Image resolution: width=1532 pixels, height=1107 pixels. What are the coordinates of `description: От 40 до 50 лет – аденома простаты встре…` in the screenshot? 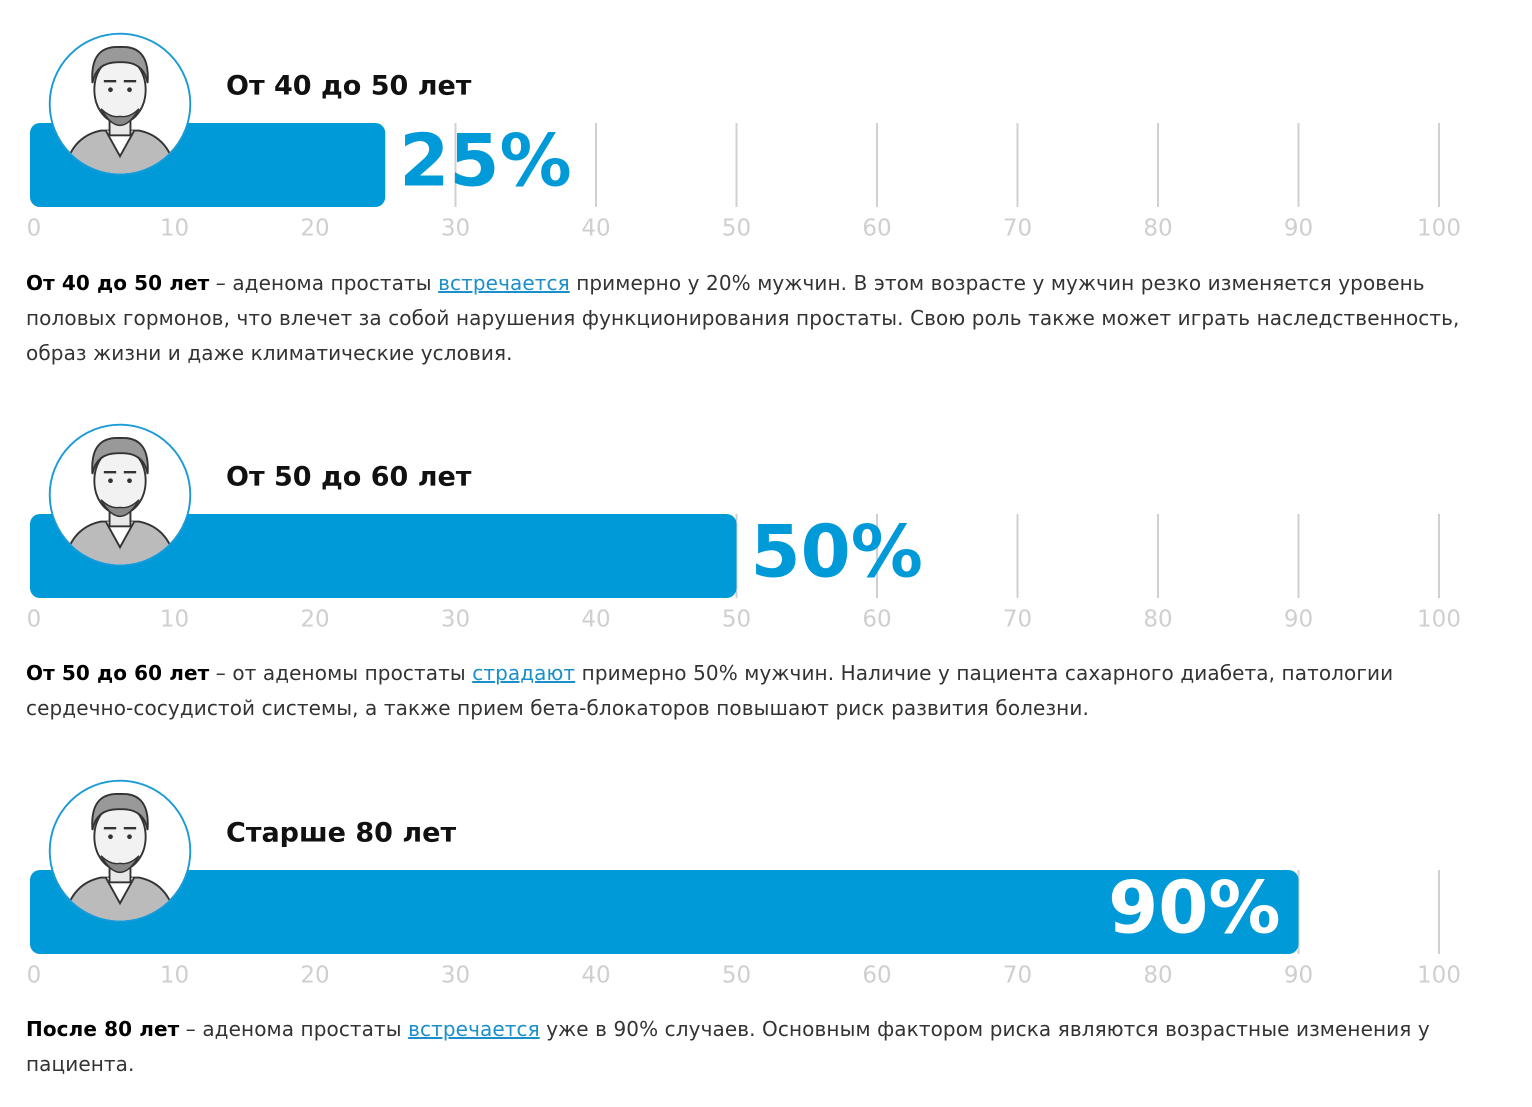 It's located at (766, 318).